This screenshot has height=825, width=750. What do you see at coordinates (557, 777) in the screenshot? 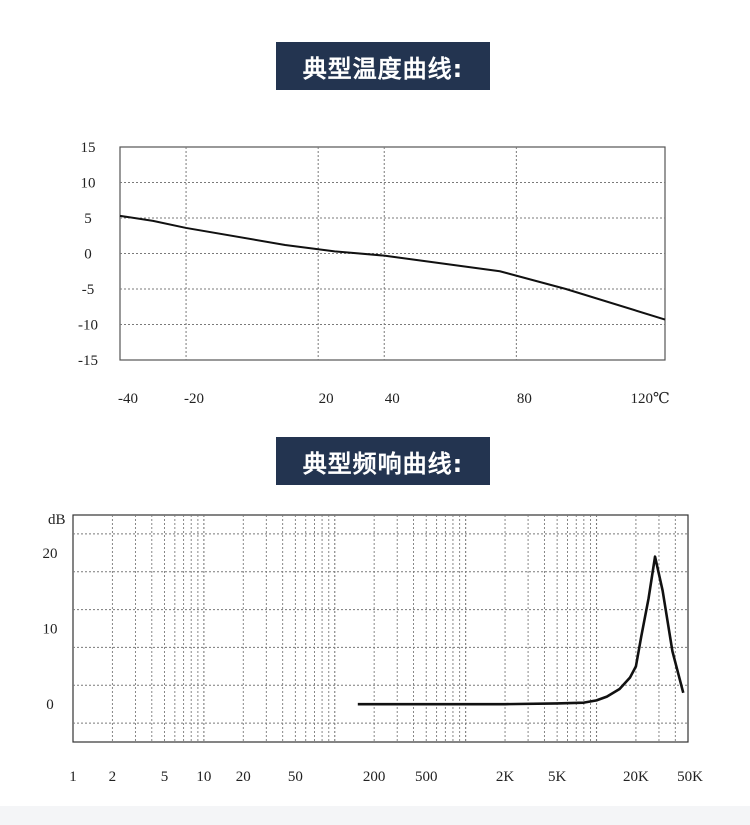
I see `x-tick-label: 5K` at bounding box center [557, 777].